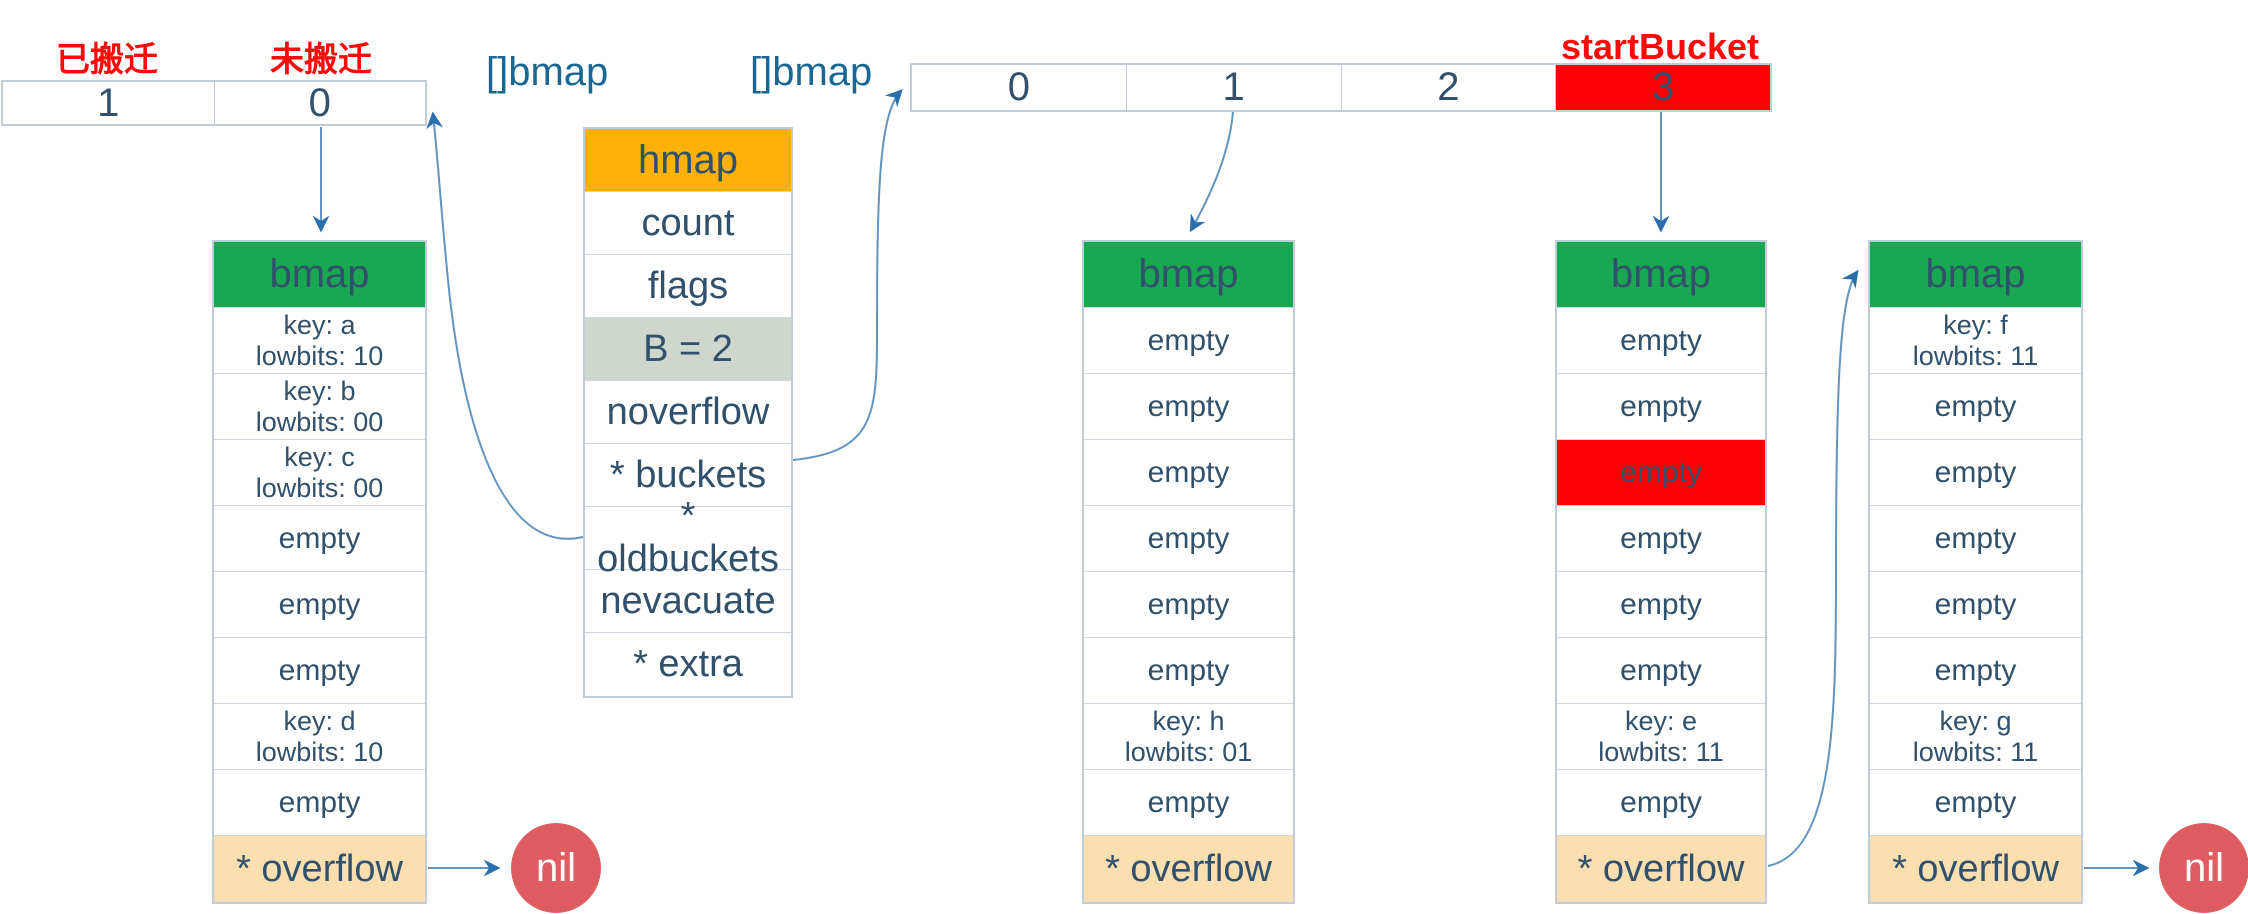 The width and height of the screenshot is (2248, 914). I want to click on bmap1-slot-5: empty, so click(319, 671).